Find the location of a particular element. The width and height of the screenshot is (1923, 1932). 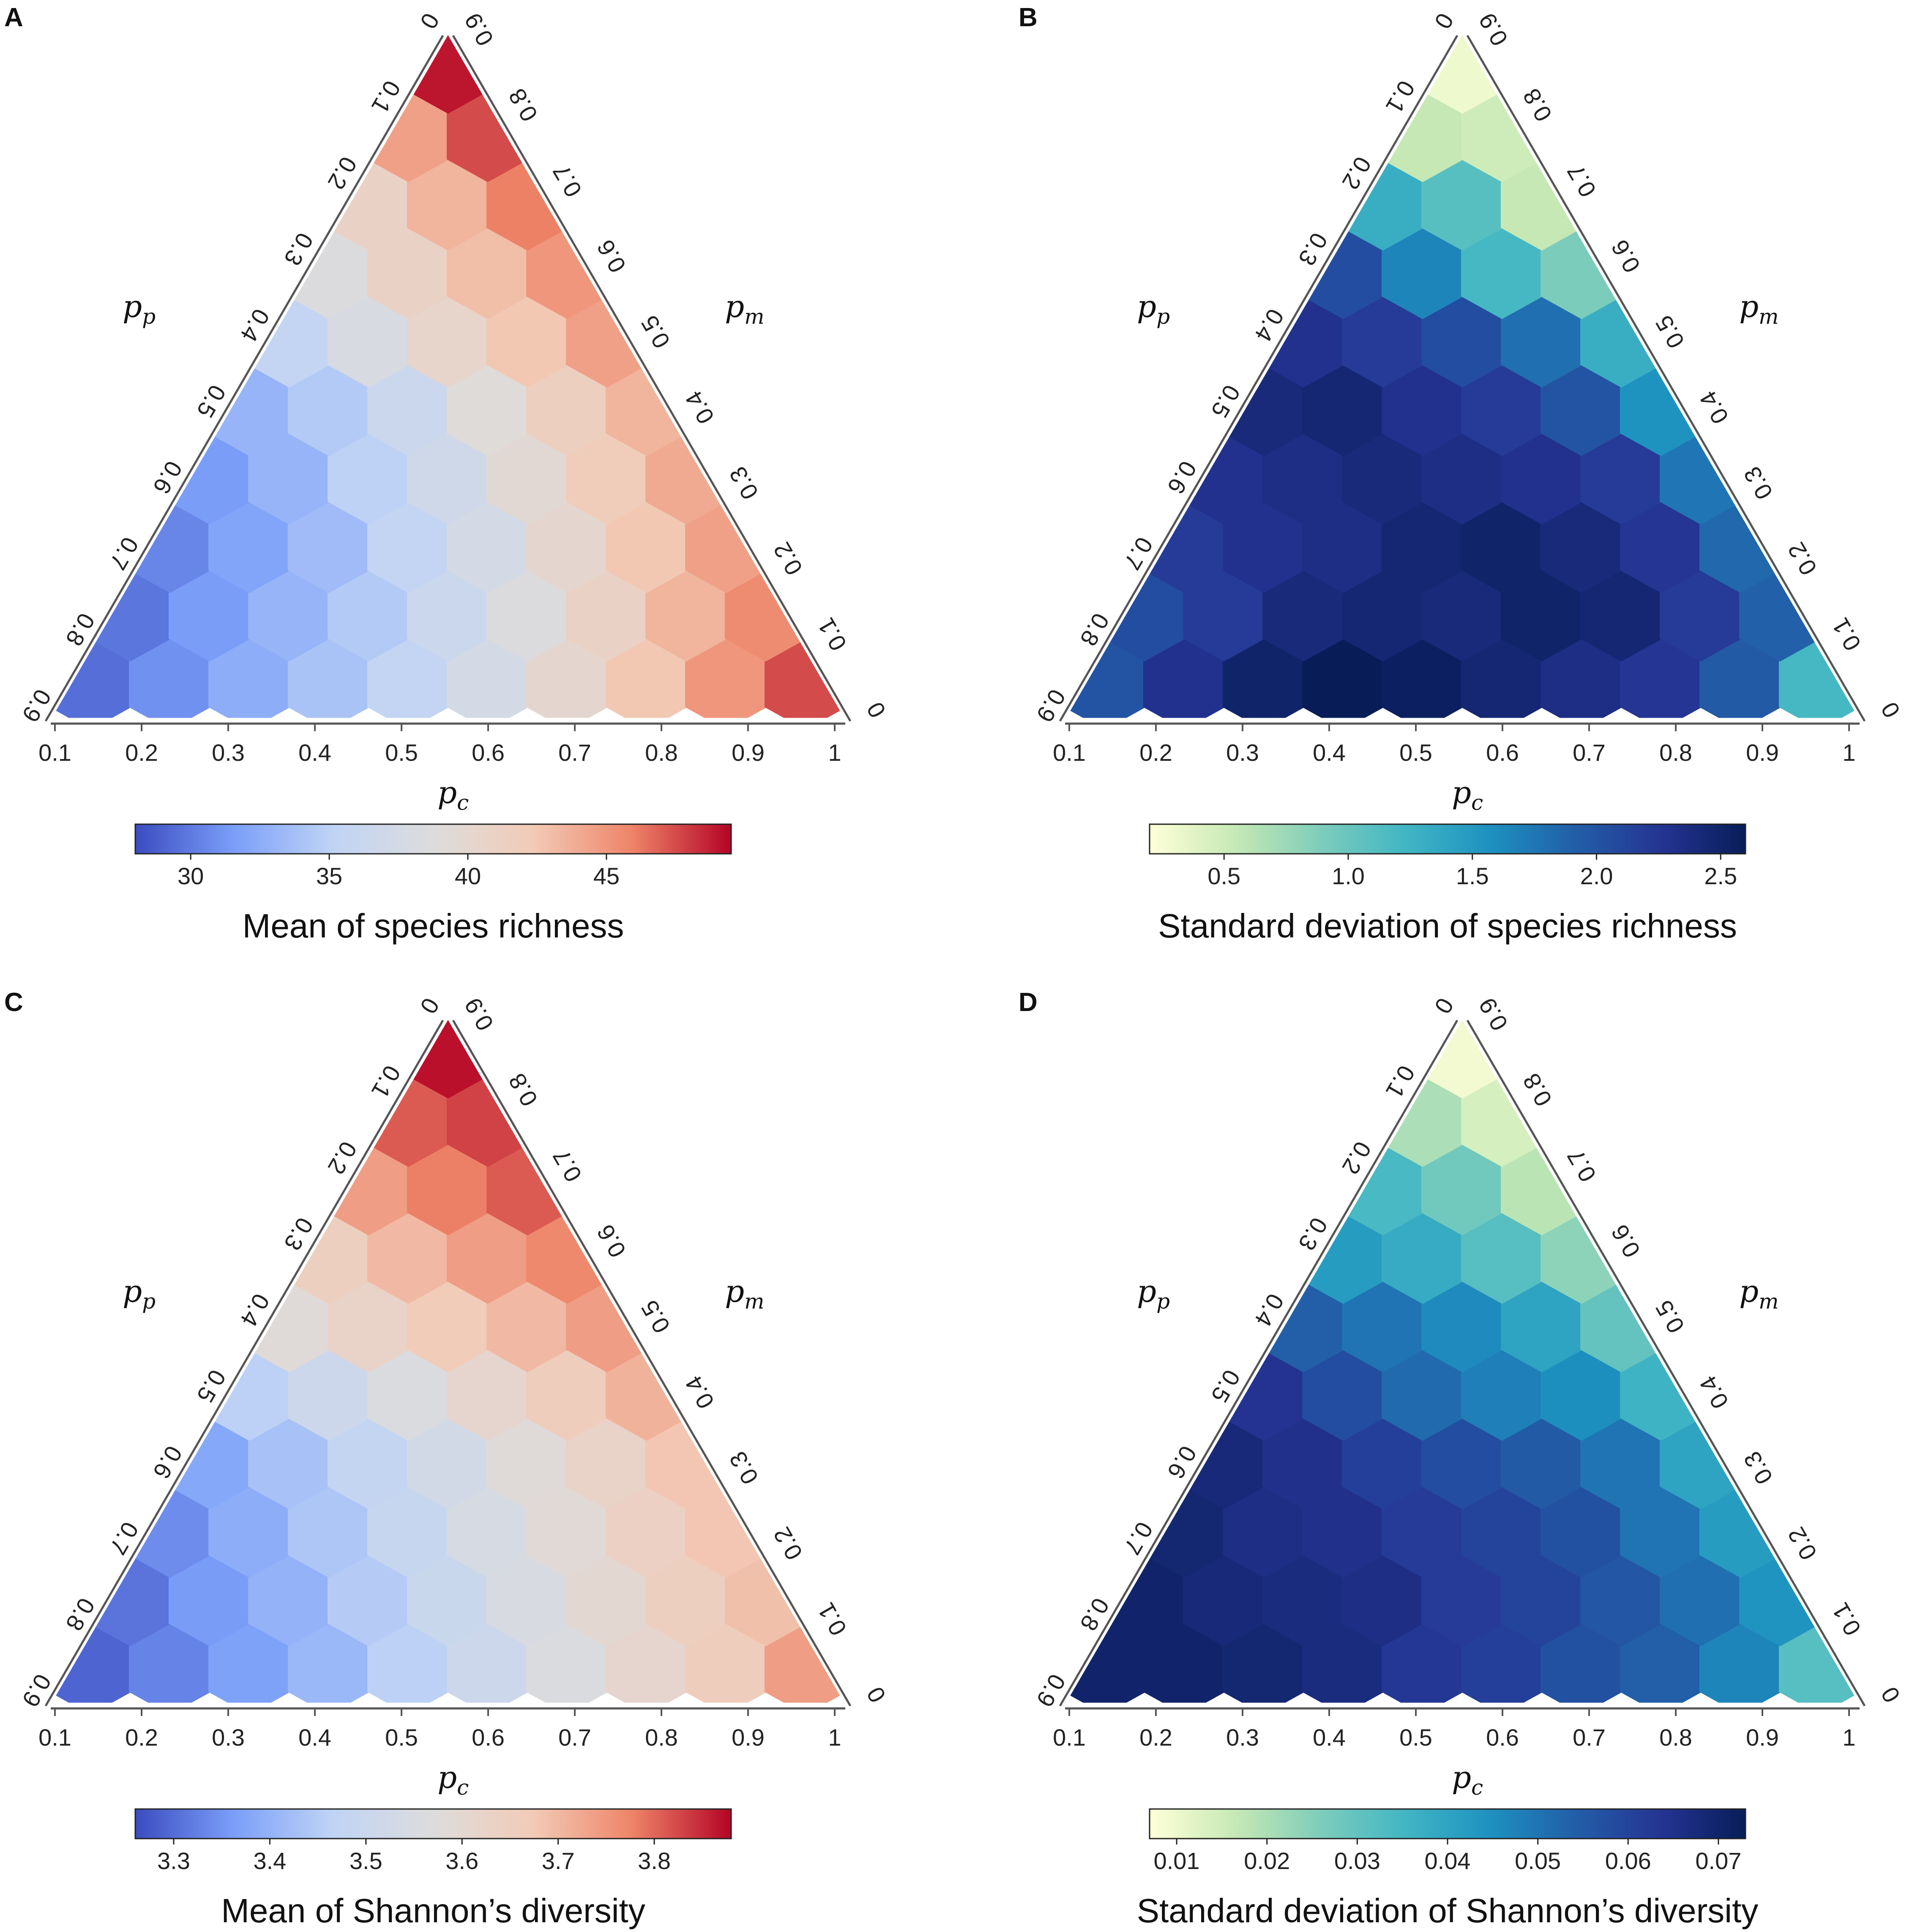

colorbar-tick-label: 40 is located at coordinates (468, 876).